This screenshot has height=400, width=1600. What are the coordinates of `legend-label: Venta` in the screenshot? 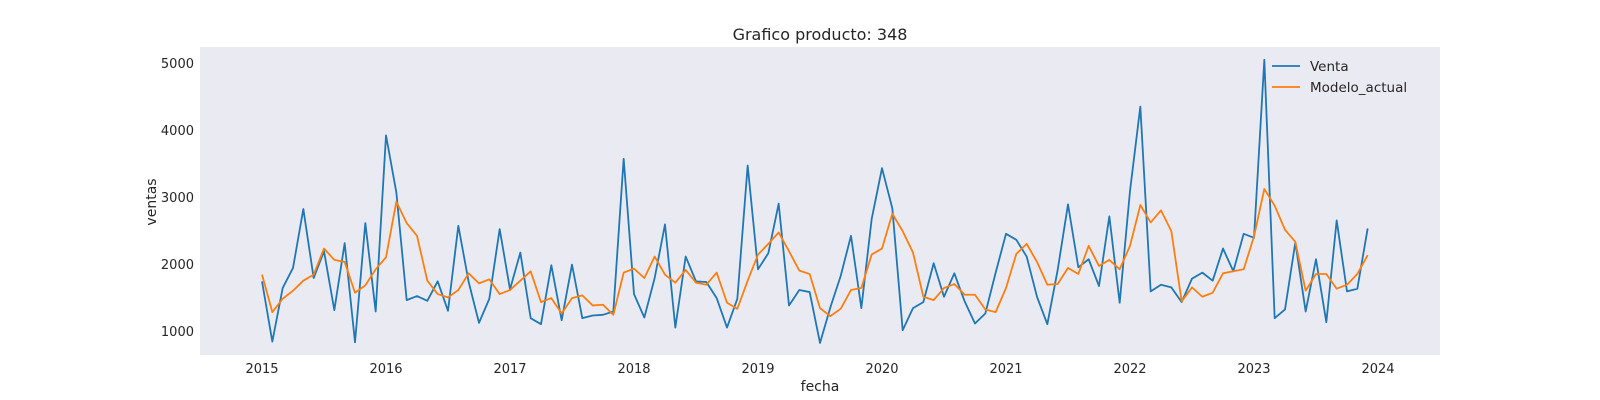 It's located at (1329, 67).